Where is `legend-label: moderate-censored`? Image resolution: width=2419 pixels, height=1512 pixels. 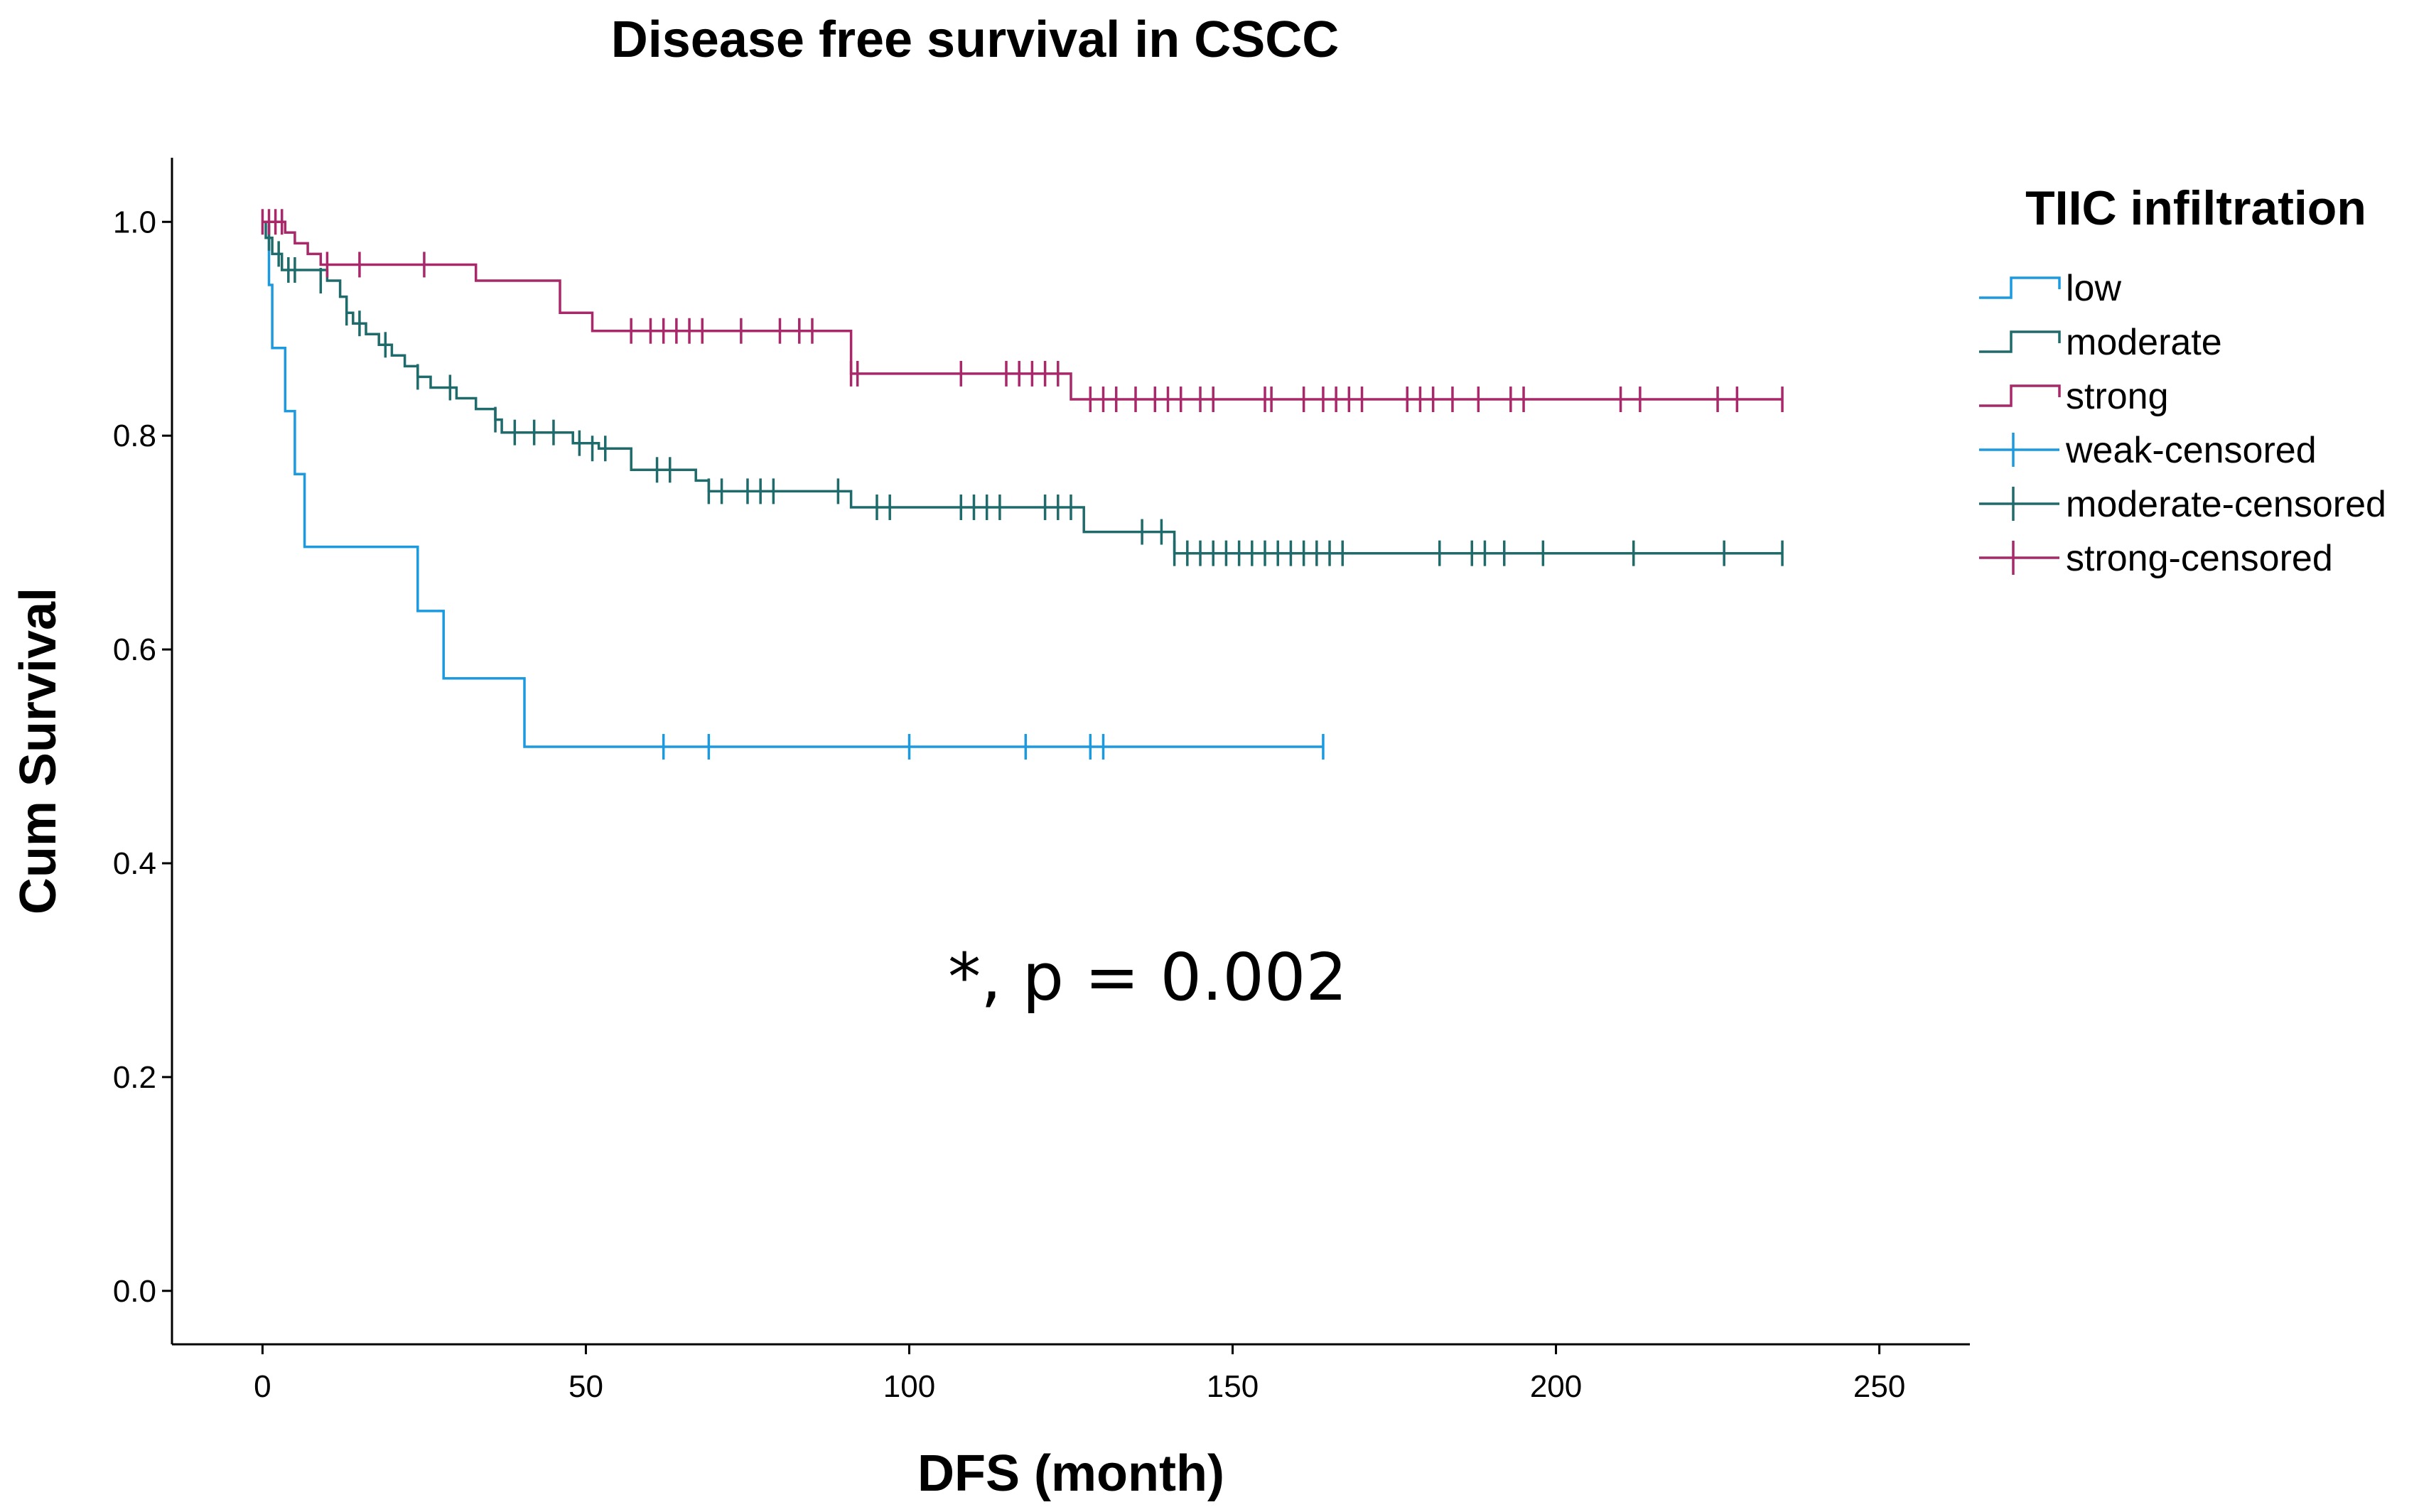 legend-label: moderate-censored is located at coordinates (2226, 504).